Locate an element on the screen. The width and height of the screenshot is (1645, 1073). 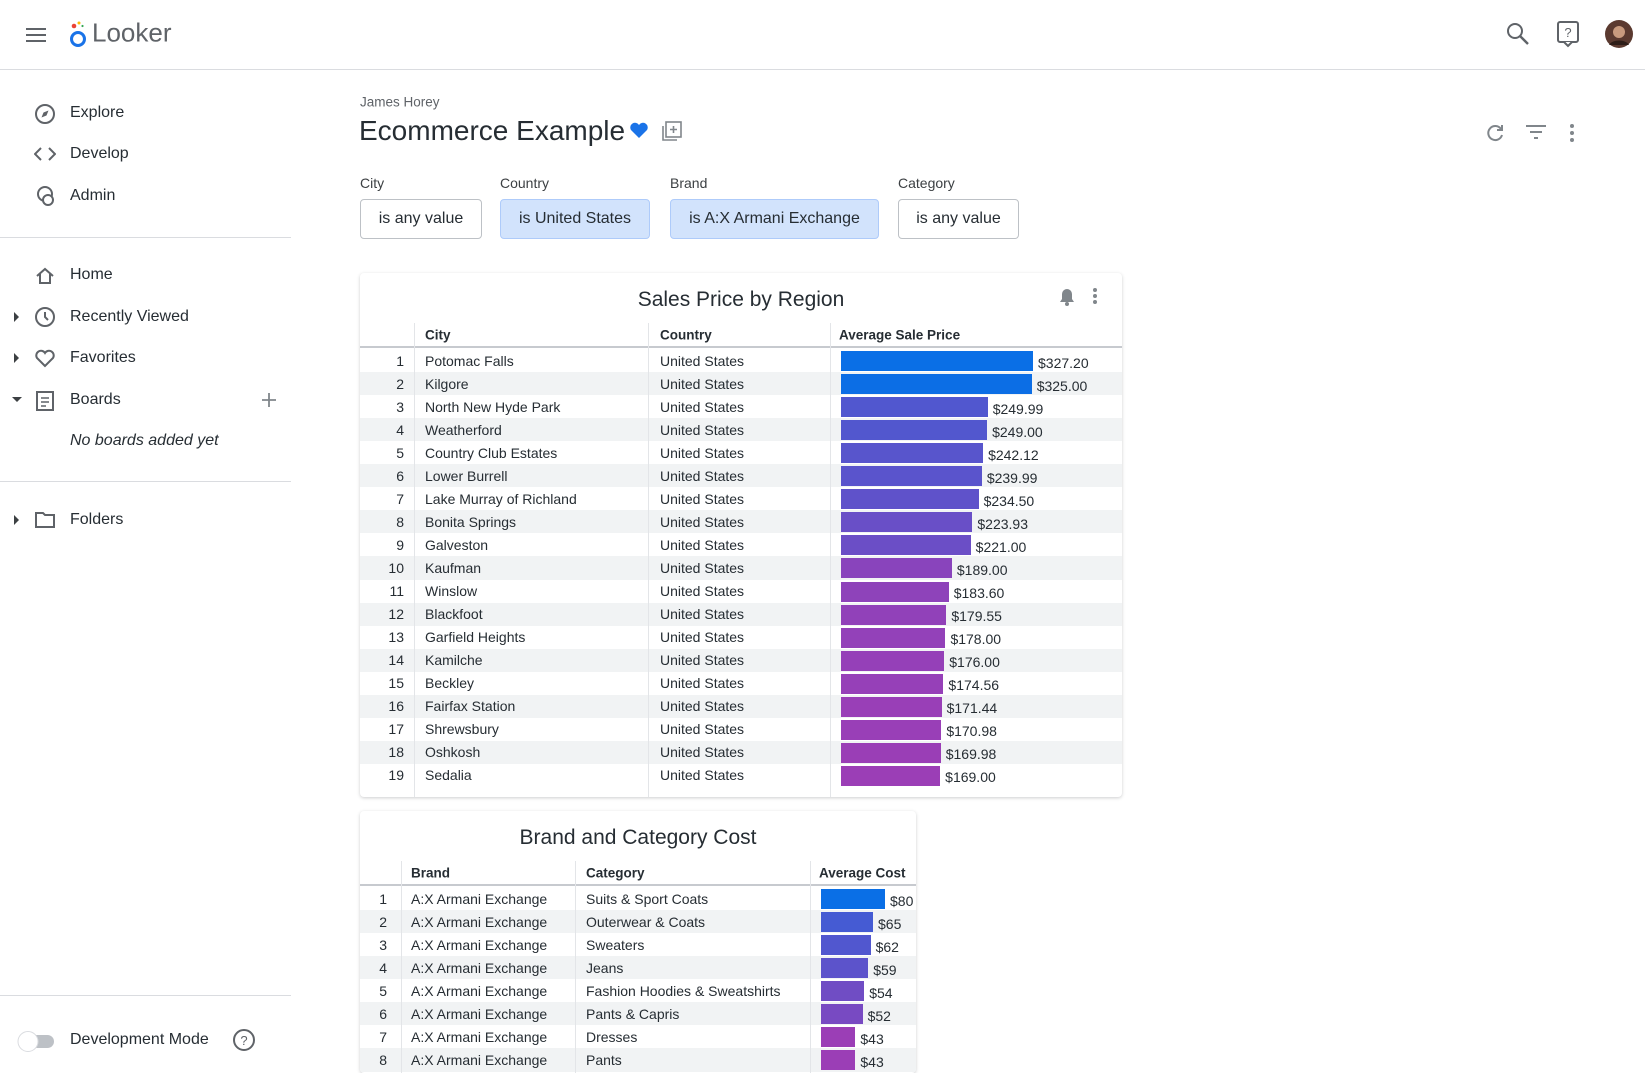
favorite-button is located at coordinates (639, 130).